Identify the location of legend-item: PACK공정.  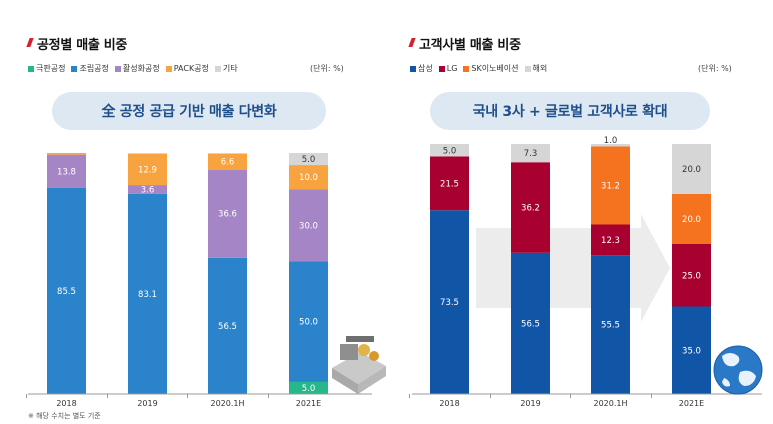
(187, 68).